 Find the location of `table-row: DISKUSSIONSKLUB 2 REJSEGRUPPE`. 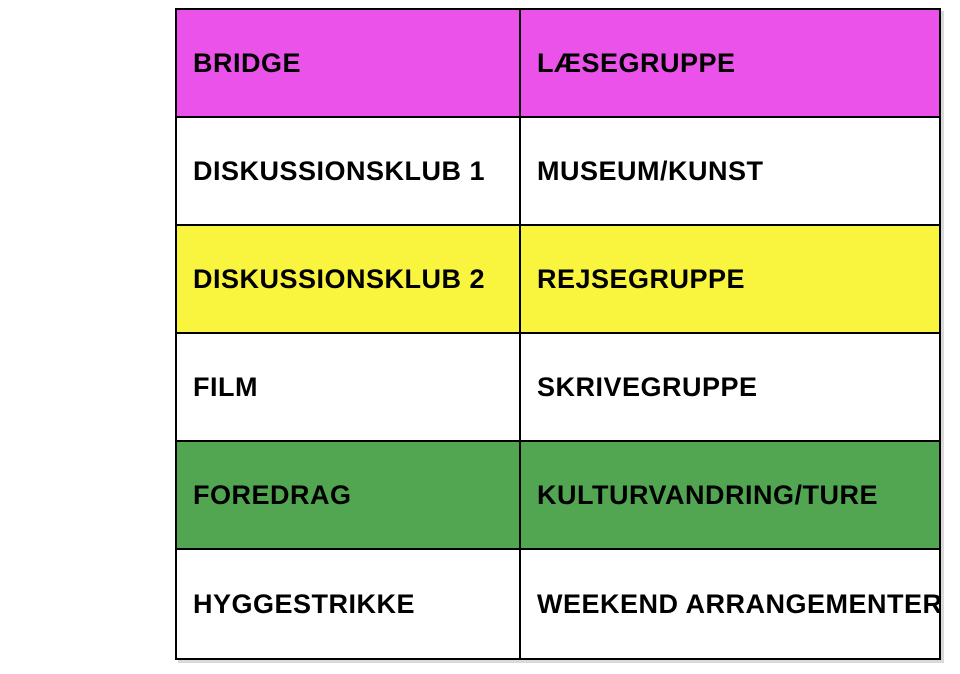

table-row: DISKUSSIONSKLUB 2 REJSEGRUPPE is located at coordinates (558, 280).